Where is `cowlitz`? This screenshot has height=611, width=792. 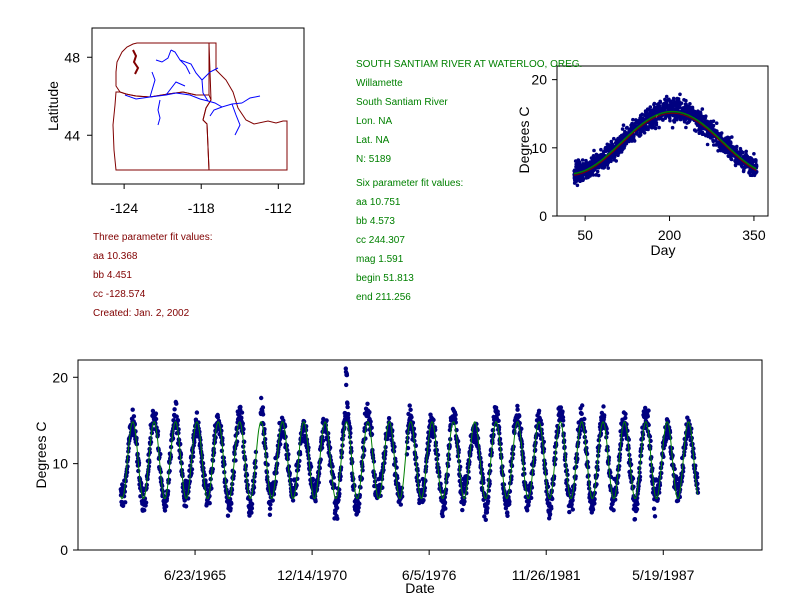
cowlitz is located at coordinates (152, 84).